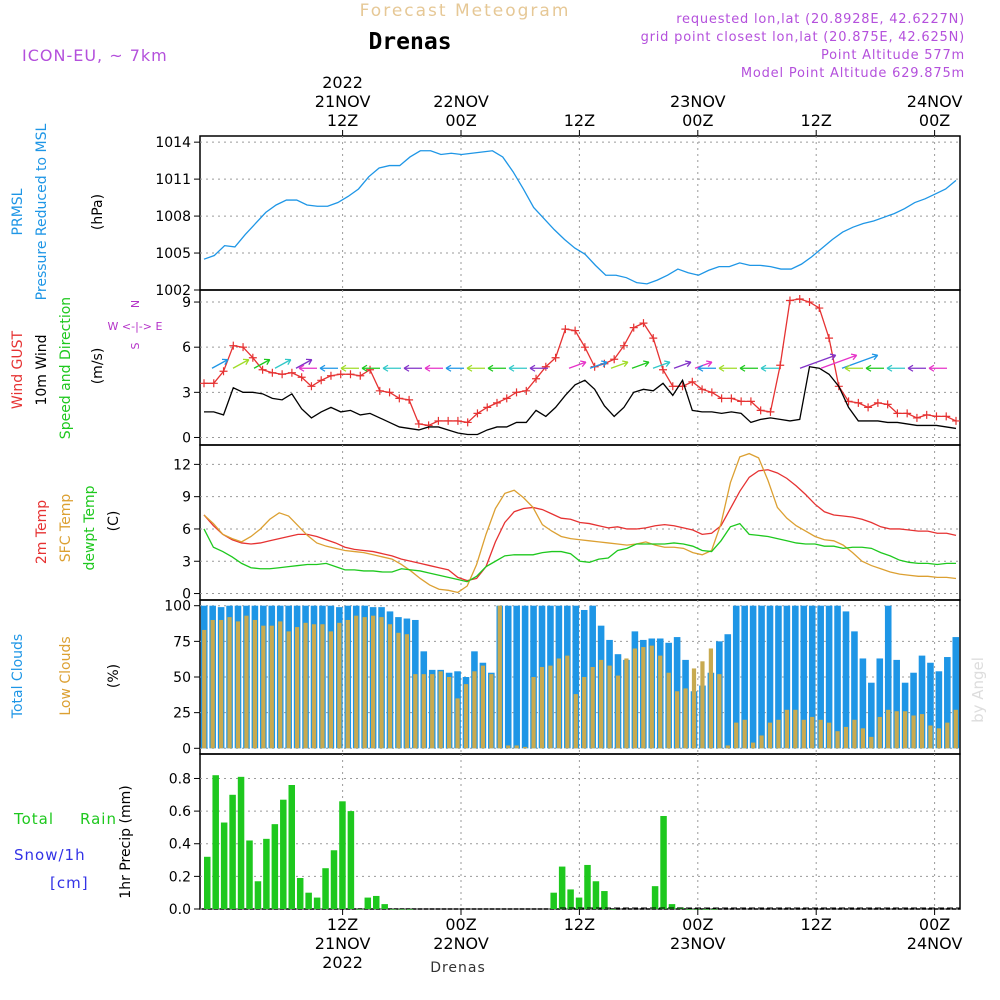 The image size is (1000, 1000). Describe the element at coordinates (935, 101) in the screenshot. I see `time-label: 24NOV` at that location.